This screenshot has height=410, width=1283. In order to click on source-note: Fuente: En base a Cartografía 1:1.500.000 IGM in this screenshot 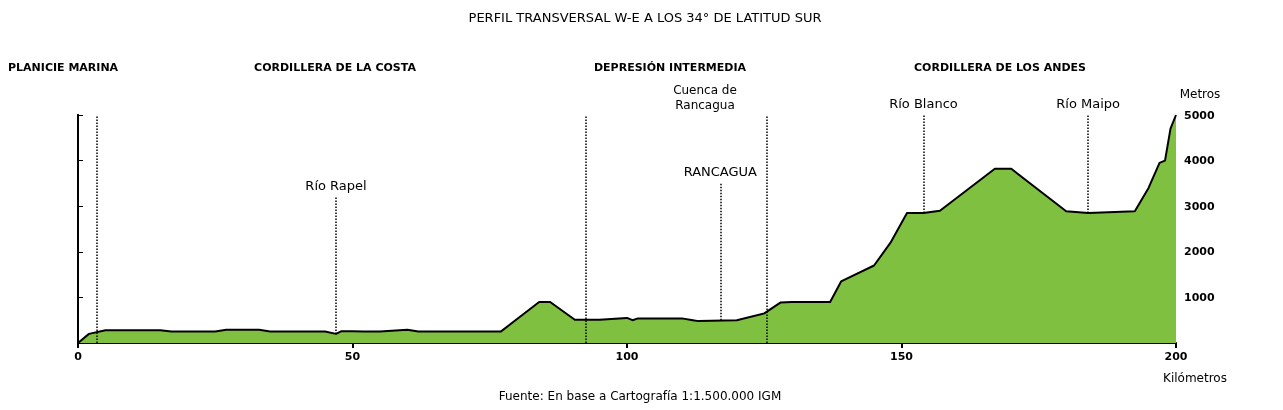, I will do `click(640, 395)`.